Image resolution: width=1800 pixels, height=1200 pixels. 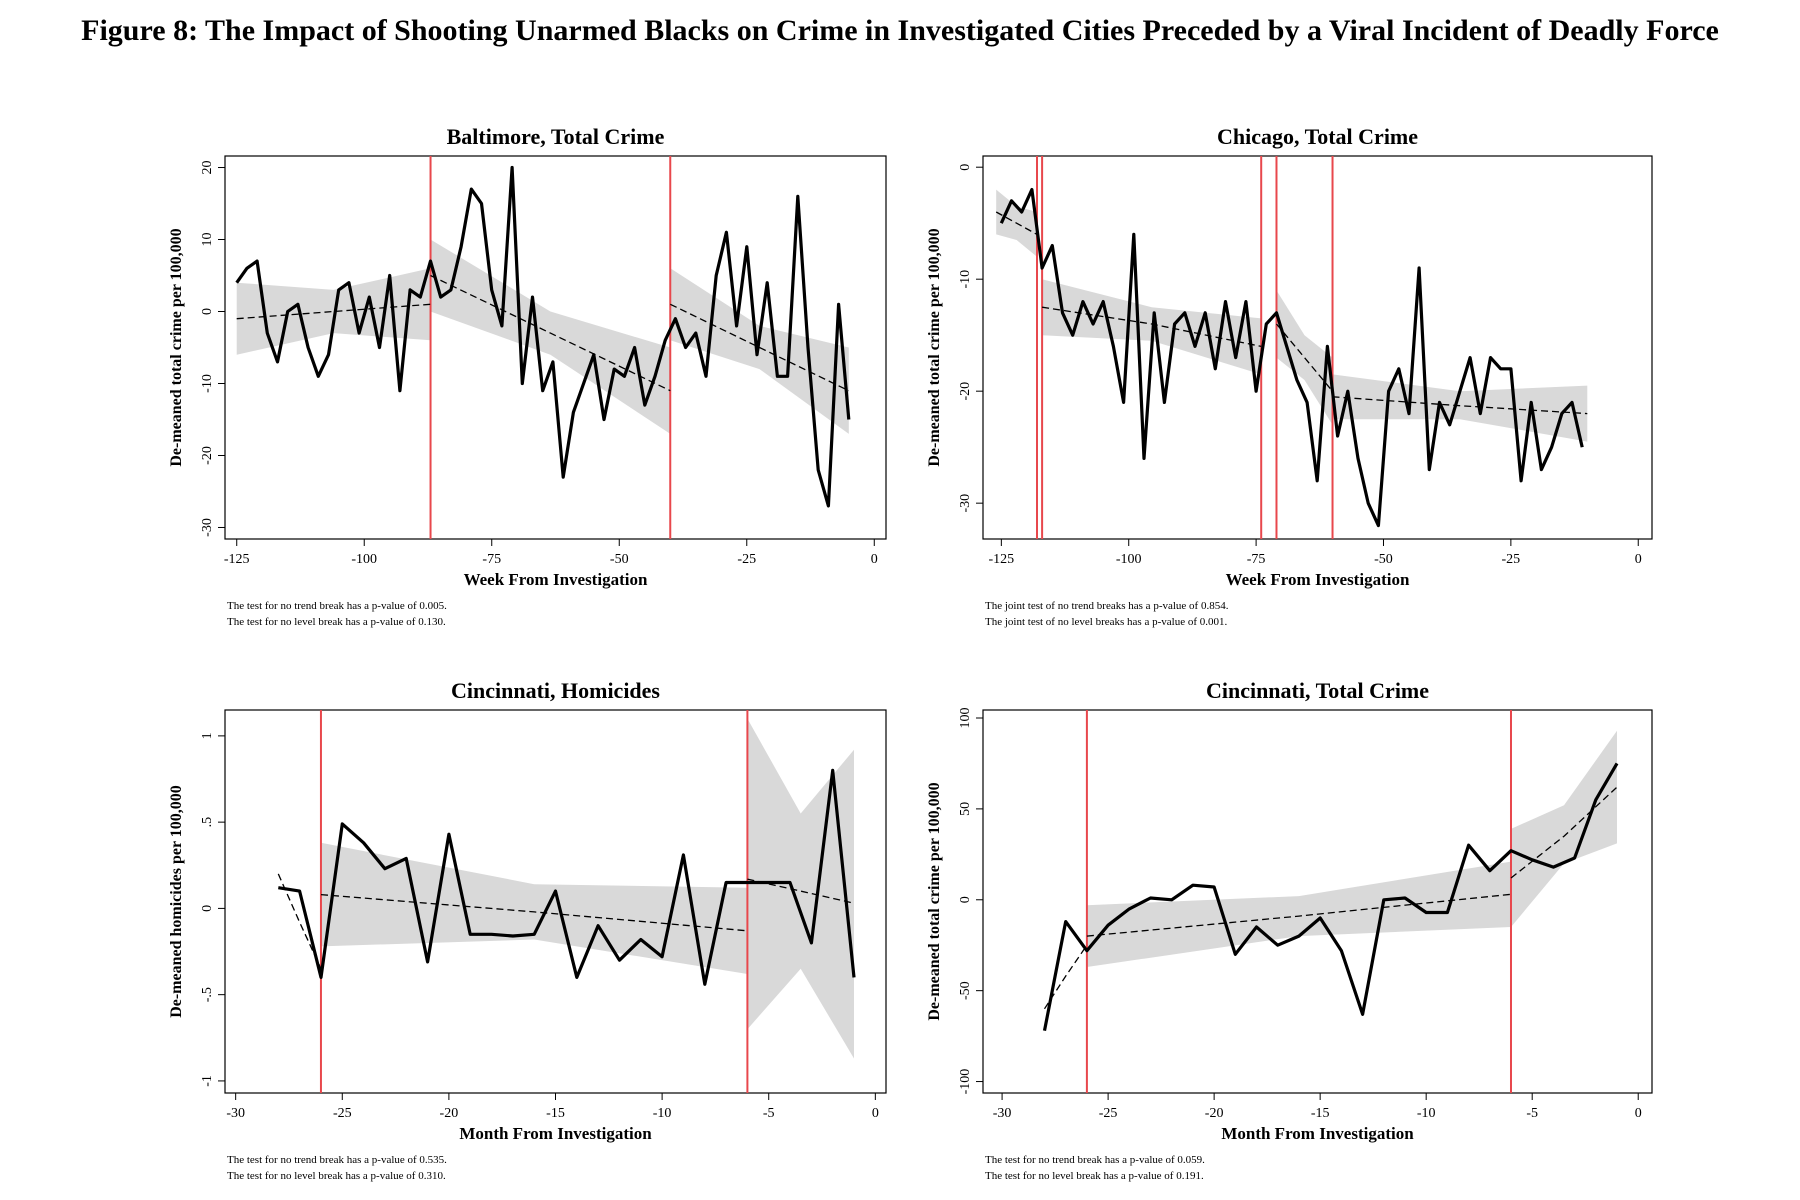 What do you see at coordinates (1317, 136) in the screenshot?
I see `chart-title: Chicago, Total Crime` at bounding box center [1317, 136].